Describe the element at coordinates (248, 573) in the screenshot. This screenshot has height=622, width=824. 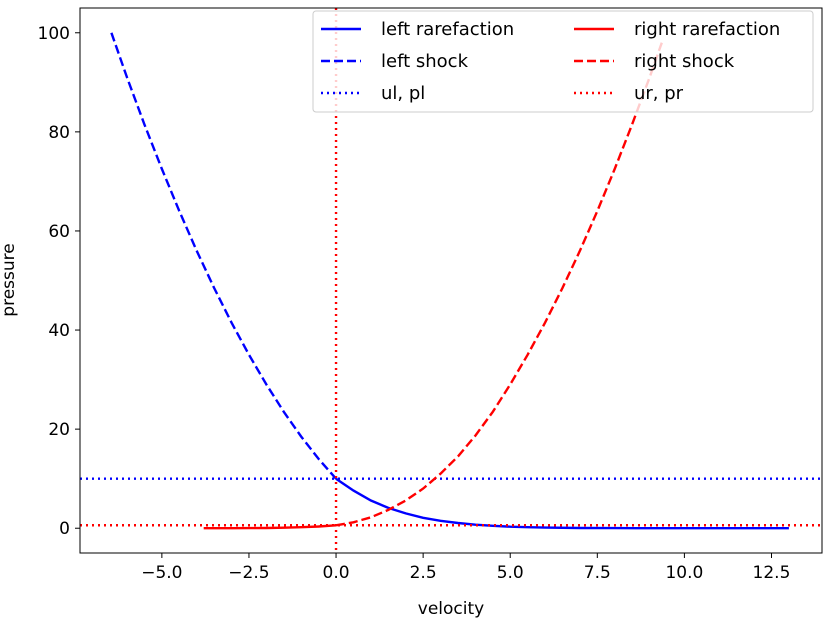
I see `x-tick-label: −2.5` at that location.